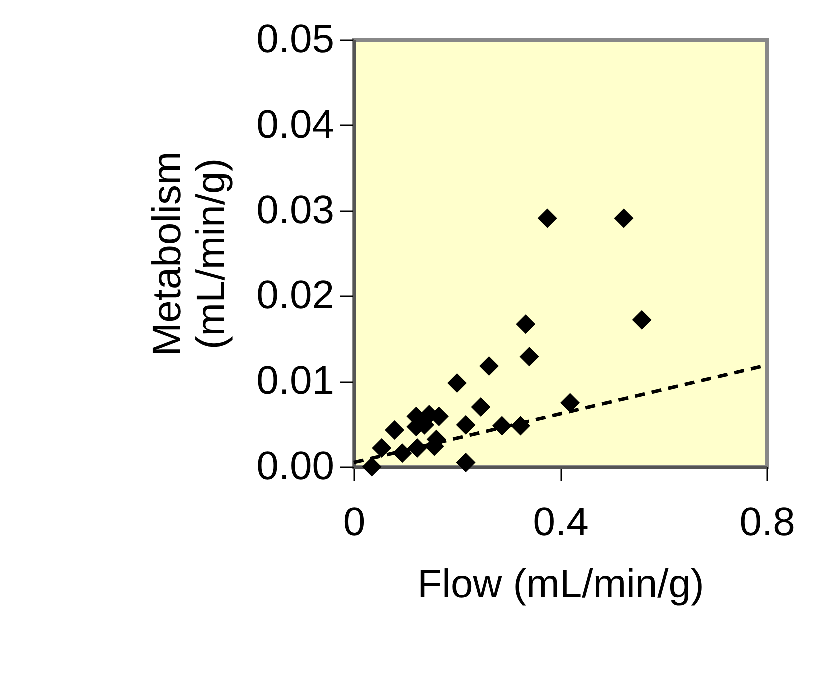 The height and width of the screenshot is (673, 820). Describe the element at coordinates (561, 584) in the screenshot. I see `x-axis-title: Flow (mL/min/g)` at that location.